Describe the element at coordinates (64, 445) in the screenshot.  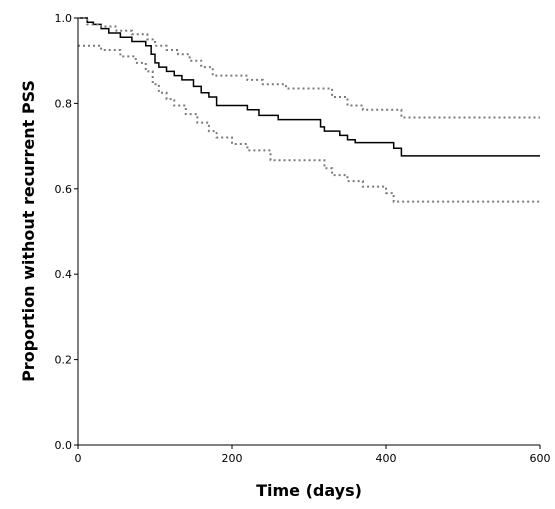
I see `y-tick-label: 0.0` at that location.